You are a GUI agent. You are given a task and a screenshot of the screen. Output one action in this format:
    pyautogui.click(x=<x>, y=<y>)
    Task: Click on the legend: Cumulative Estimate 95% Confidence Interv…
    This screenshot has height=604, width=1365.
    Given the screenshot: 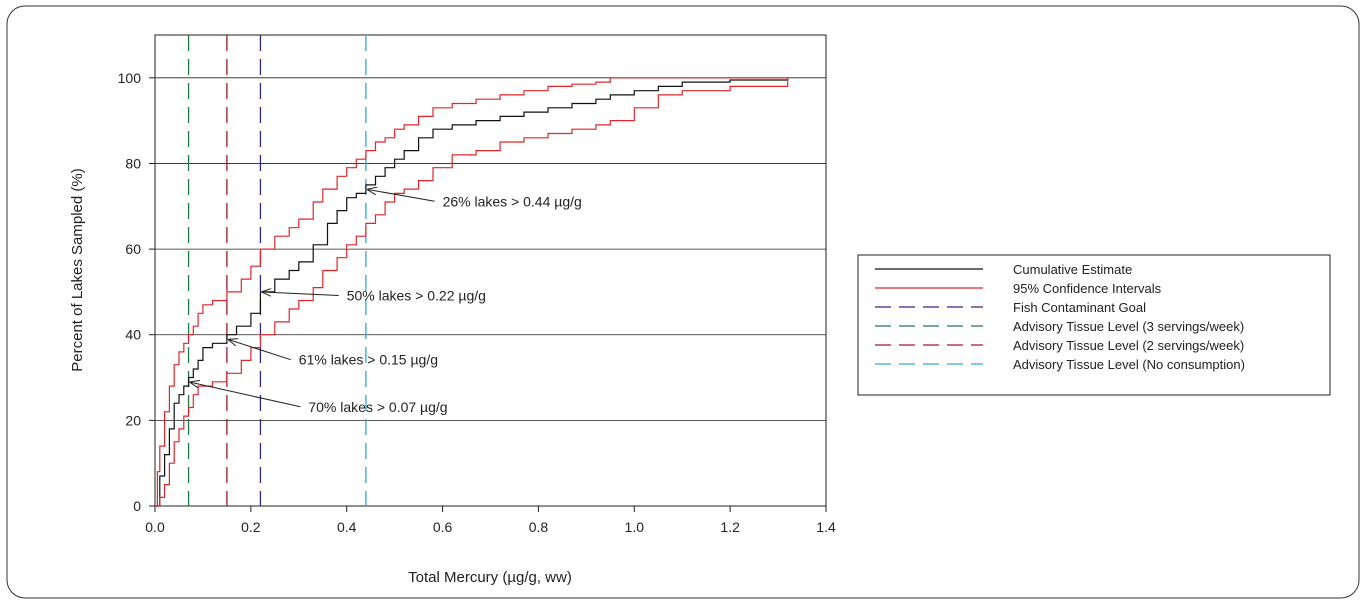 What is the action you would take?
    pyautogui.click(x=1094, y=325)
    